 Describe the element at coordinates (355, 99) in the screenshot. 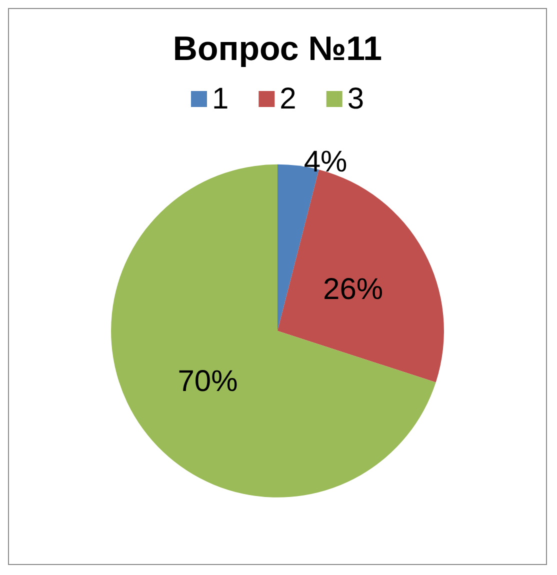

I see `legend-label: 3` at that location.